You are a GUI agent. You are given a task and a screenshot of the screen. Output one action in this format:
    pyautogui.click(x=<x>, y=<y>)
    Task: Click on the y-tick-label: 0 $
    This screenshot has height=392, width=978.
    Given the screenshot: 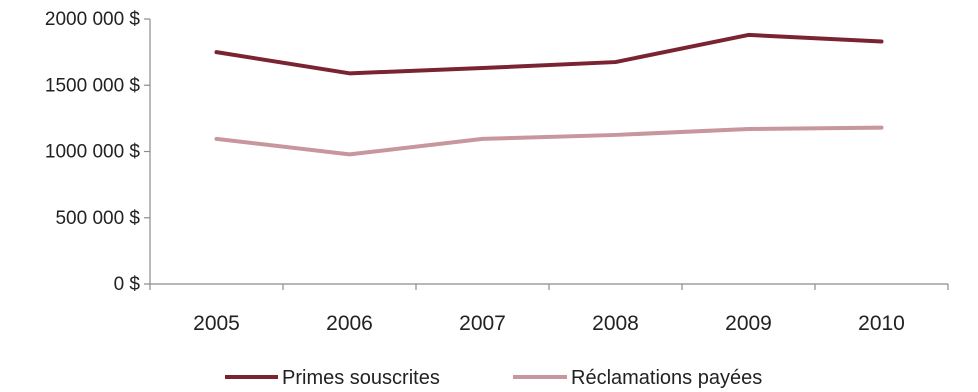 What is the action you would take?
    pyautogui.click(x=127, y=284)
    